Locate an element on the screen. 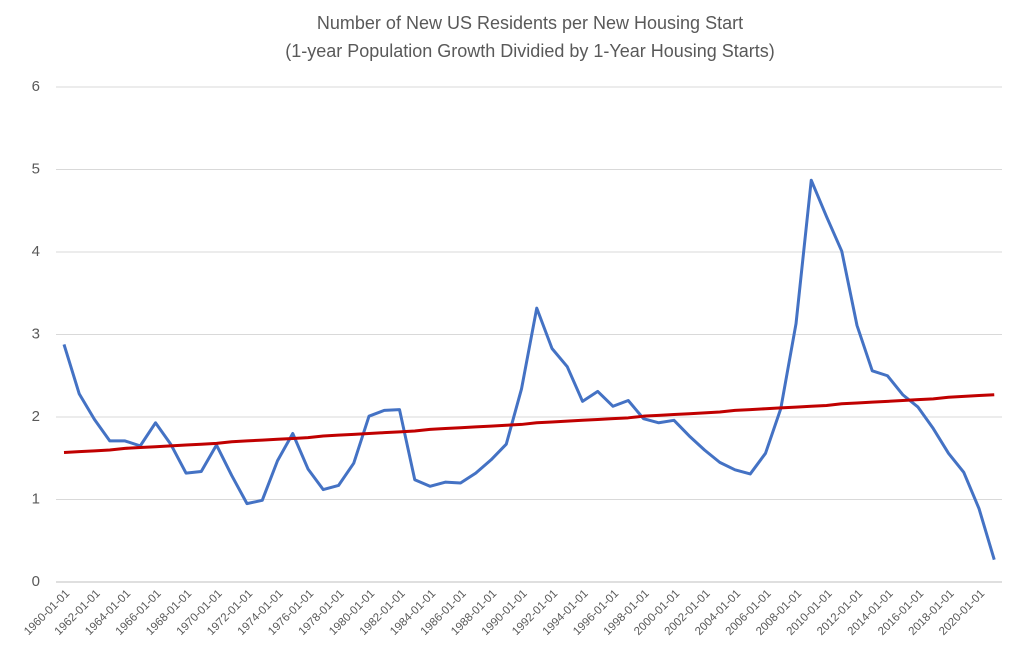 The image size is (1024, 660). y-tick-label: 6 is located at coordinates (36, 86).